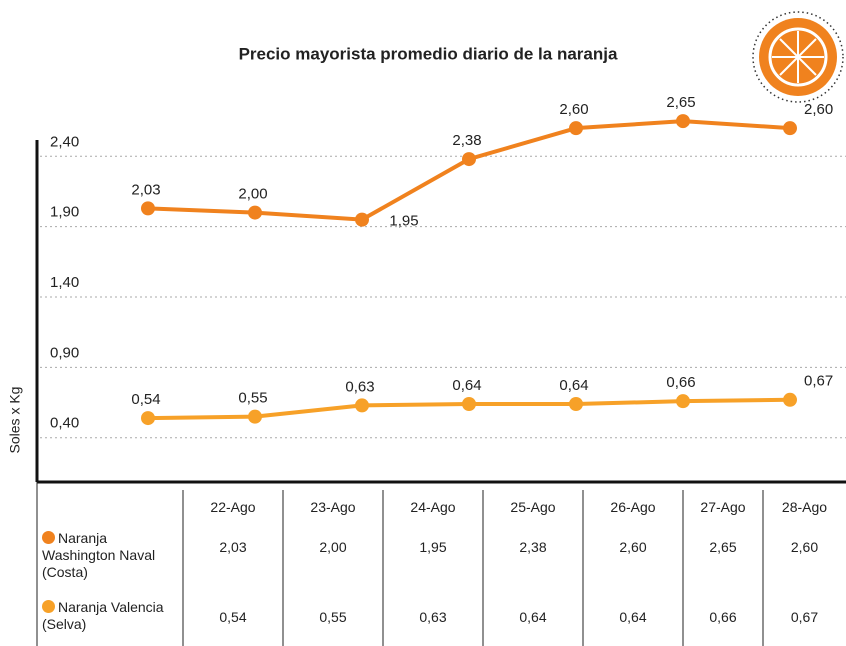 This screenshot has height=646, width=846. I want to click on orange-icon, so click(798, 57).